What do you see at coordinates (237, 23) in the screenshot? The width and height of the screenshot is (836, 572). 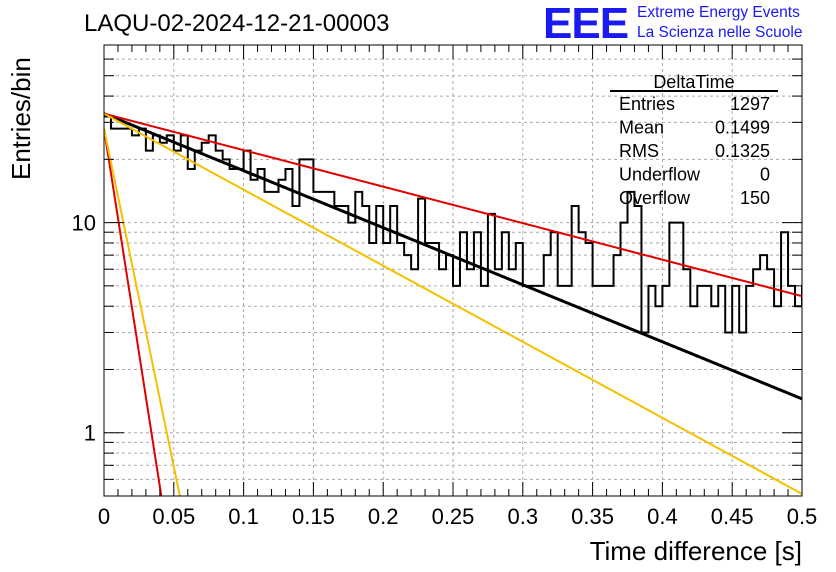 I see `plot-title: LAQU-02-2024-12-21-00003` at bounding box center [237, 23].